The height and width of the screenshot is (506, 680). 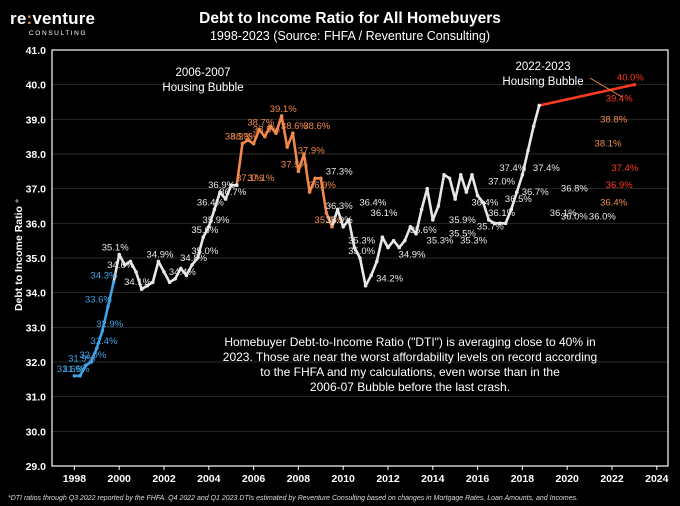 What do you see at coordinates (339, 206) in the screenshot?
I see `data-label: 36.3%` at bounding box center [339, 206].